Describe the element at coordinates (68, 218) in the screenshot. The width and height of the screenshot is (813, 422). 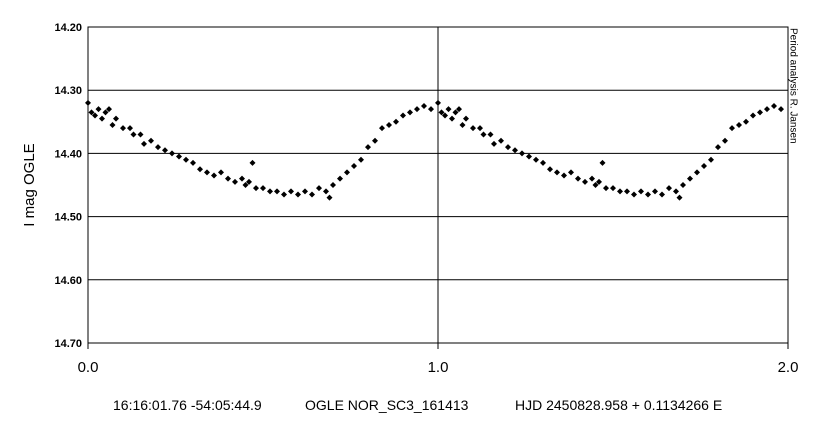
I see `y-tick-label: 14.50` at that location.